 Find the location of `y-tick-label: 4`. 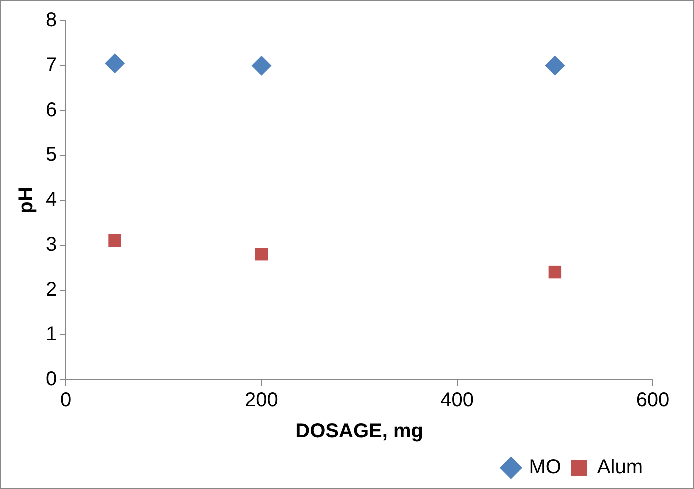

y-tick-label: 4 is located at coordinates (52, 200).